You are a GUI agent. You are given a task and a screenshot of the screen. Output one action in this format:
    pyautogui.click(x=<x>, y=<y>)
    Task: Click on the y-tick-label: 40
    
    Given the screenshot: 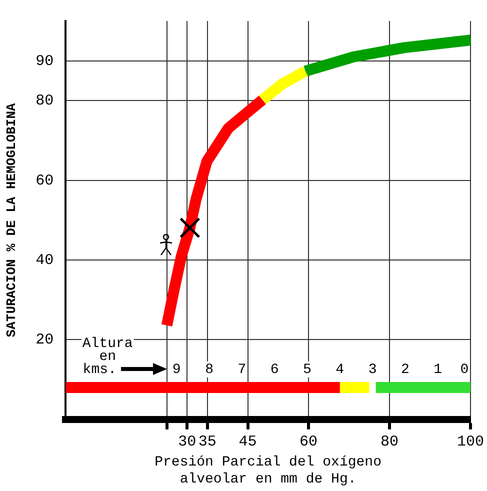 What is the action you would take?
    pyautogui.click(x=45, y=261)
    